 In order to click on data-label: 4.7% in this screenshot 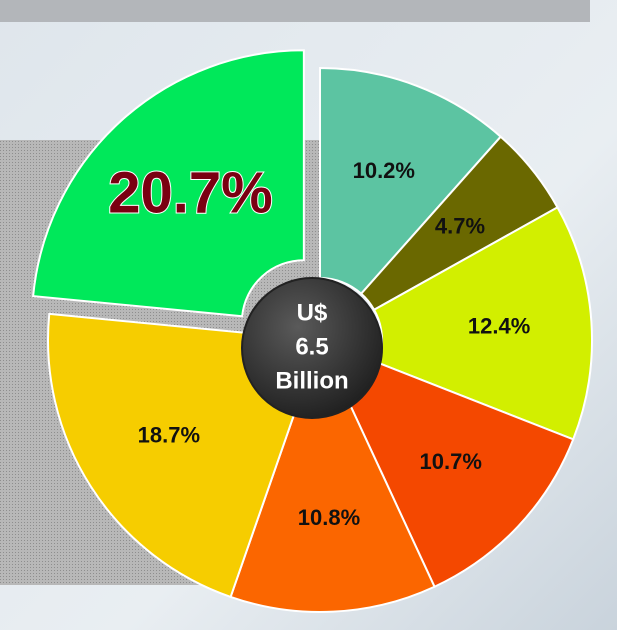, I will do `click(460, 225)`.